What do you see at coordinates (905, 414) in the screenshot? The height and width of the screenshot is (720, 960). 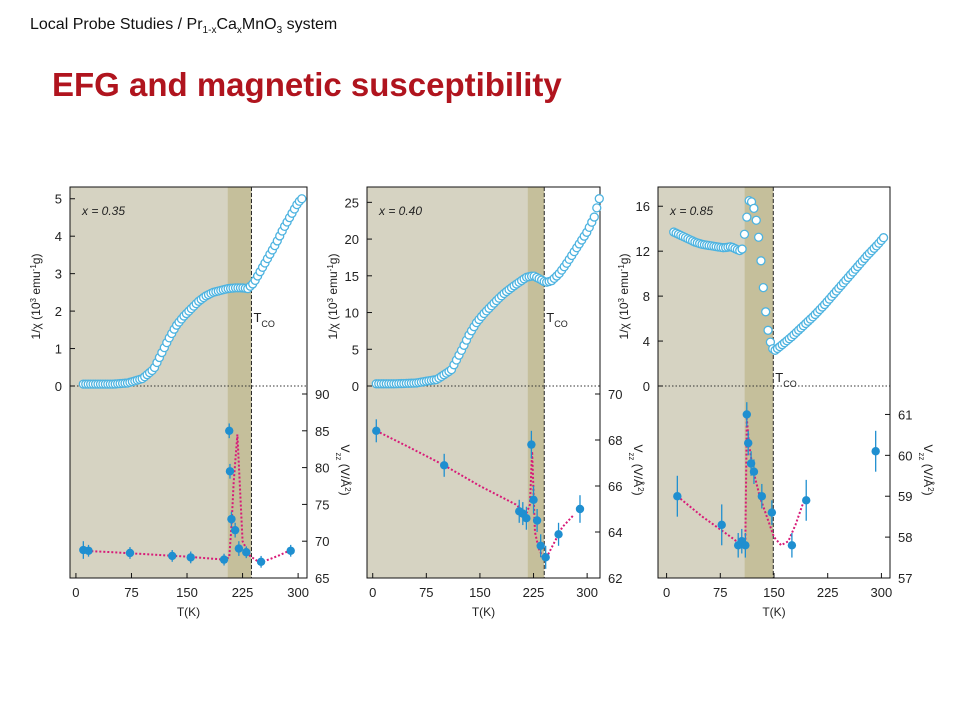 I see `y-tick-label-bottom: 61` at bounding box center [905, 414].